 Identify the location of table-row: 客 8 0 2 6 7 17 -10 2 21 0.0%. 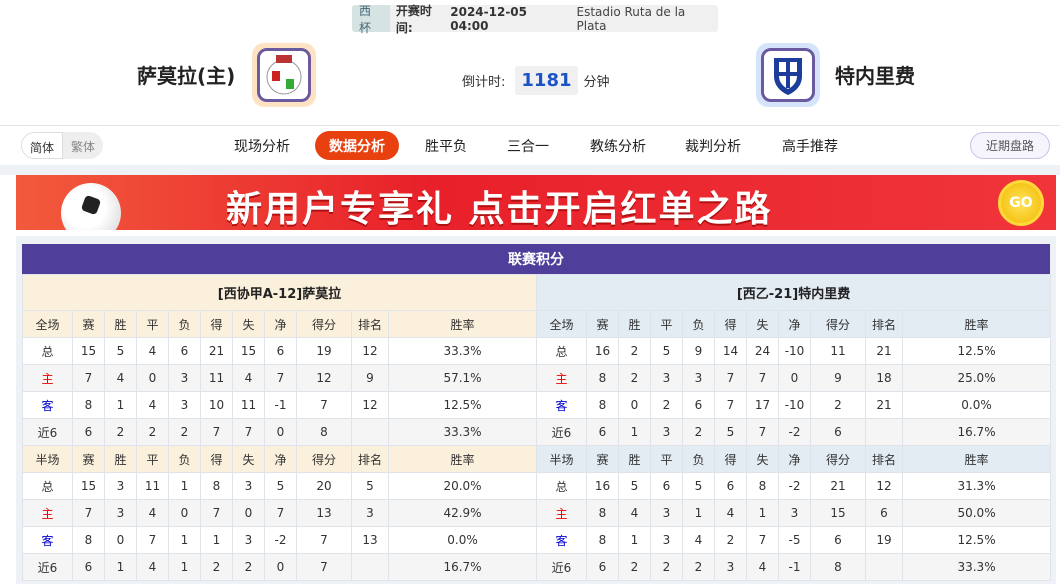
(794, 405).